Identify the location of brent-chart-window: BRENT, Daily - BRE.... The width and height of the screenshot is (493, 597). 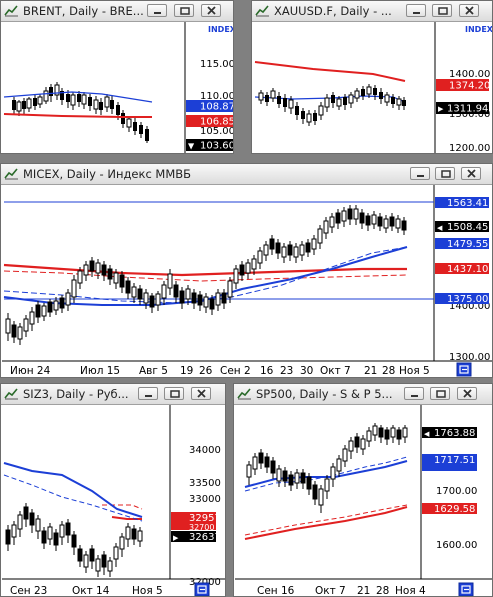
(117, 77).